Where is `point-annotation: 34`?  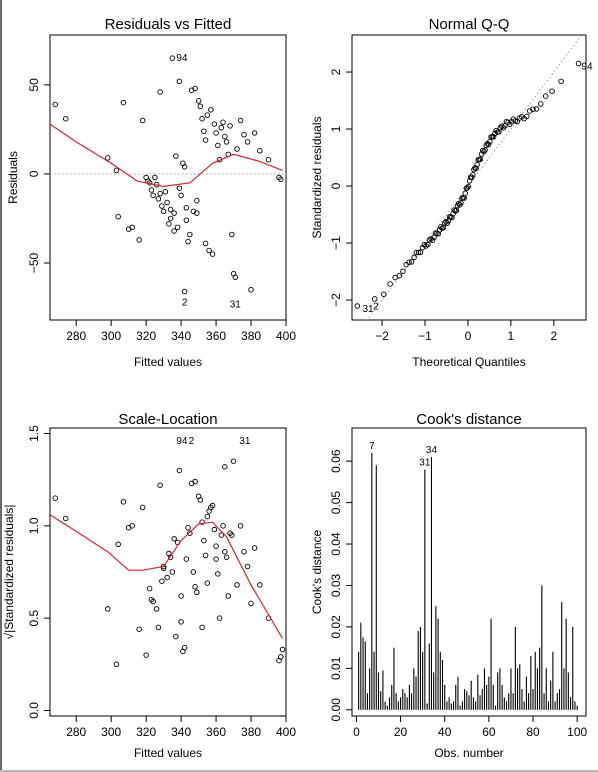
point-annotation: 34 is located at coordinates (432, 450).